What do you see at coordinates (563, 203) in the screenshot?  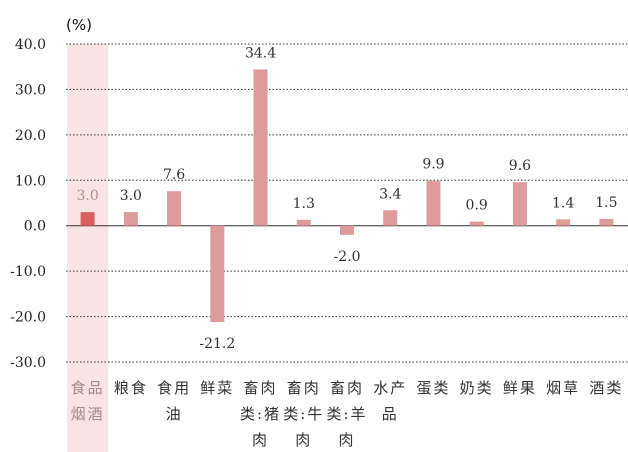 I see `data-label: 1.4` at bounding box center [563, 203].